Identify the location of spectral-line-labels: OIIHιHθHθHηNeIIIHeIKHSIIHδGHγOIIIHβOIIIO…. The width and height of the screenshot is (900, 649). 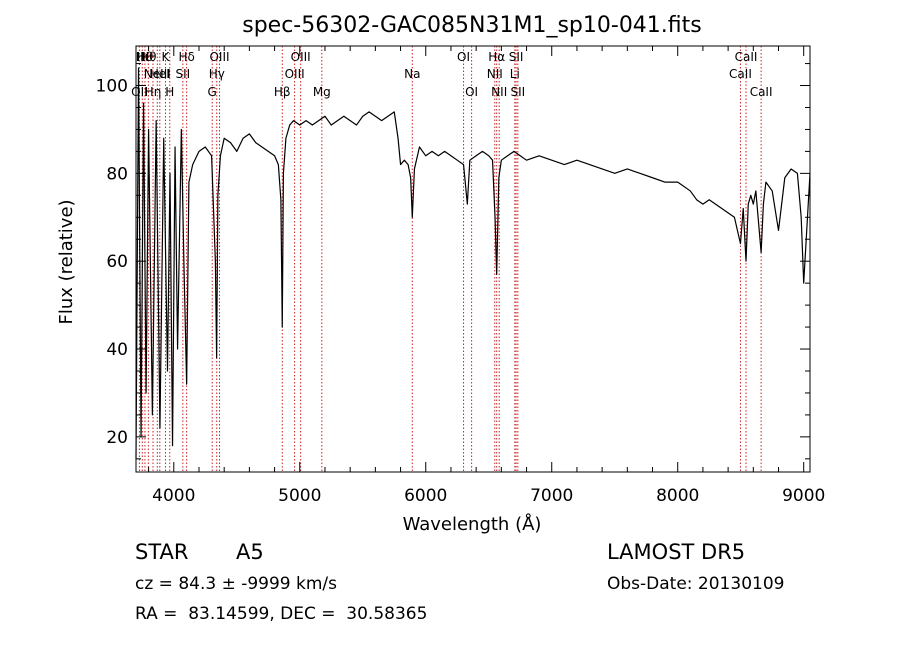
(451, 74).